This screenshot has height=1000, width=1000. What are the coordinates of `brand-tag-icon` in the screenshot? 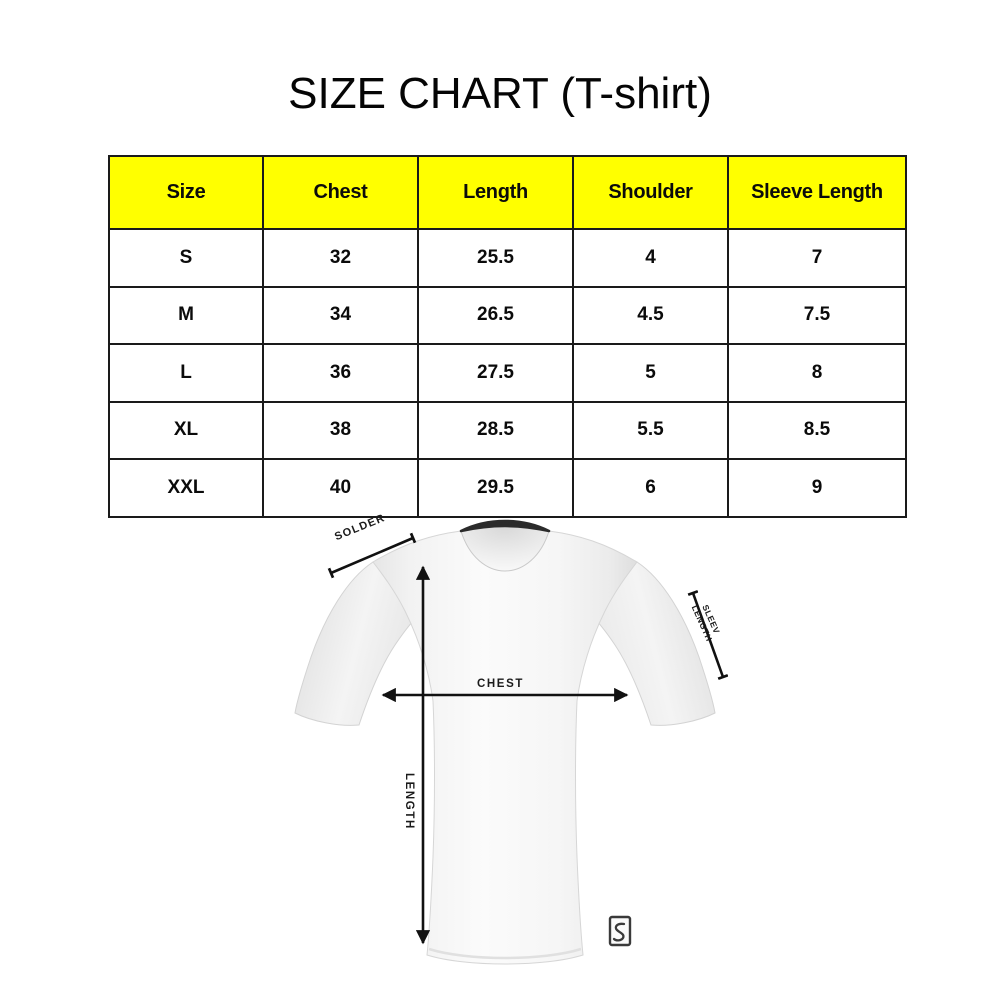 It's located at (620, 931).